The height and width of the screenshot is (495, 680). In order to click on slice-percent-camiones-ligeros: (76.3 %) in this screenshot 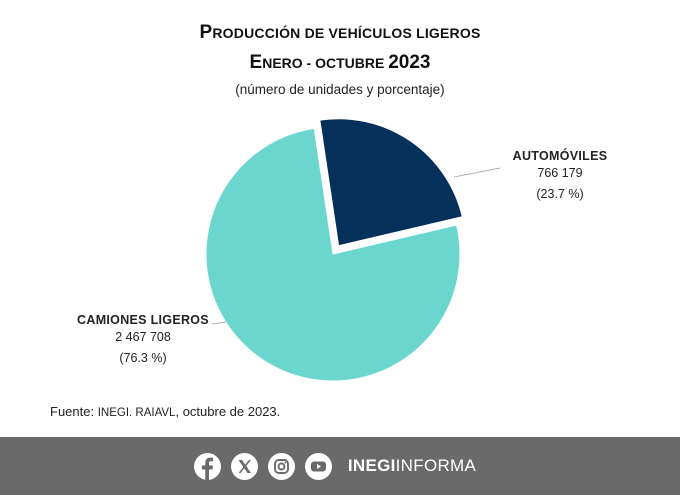, I will do `click(143, 358)`.